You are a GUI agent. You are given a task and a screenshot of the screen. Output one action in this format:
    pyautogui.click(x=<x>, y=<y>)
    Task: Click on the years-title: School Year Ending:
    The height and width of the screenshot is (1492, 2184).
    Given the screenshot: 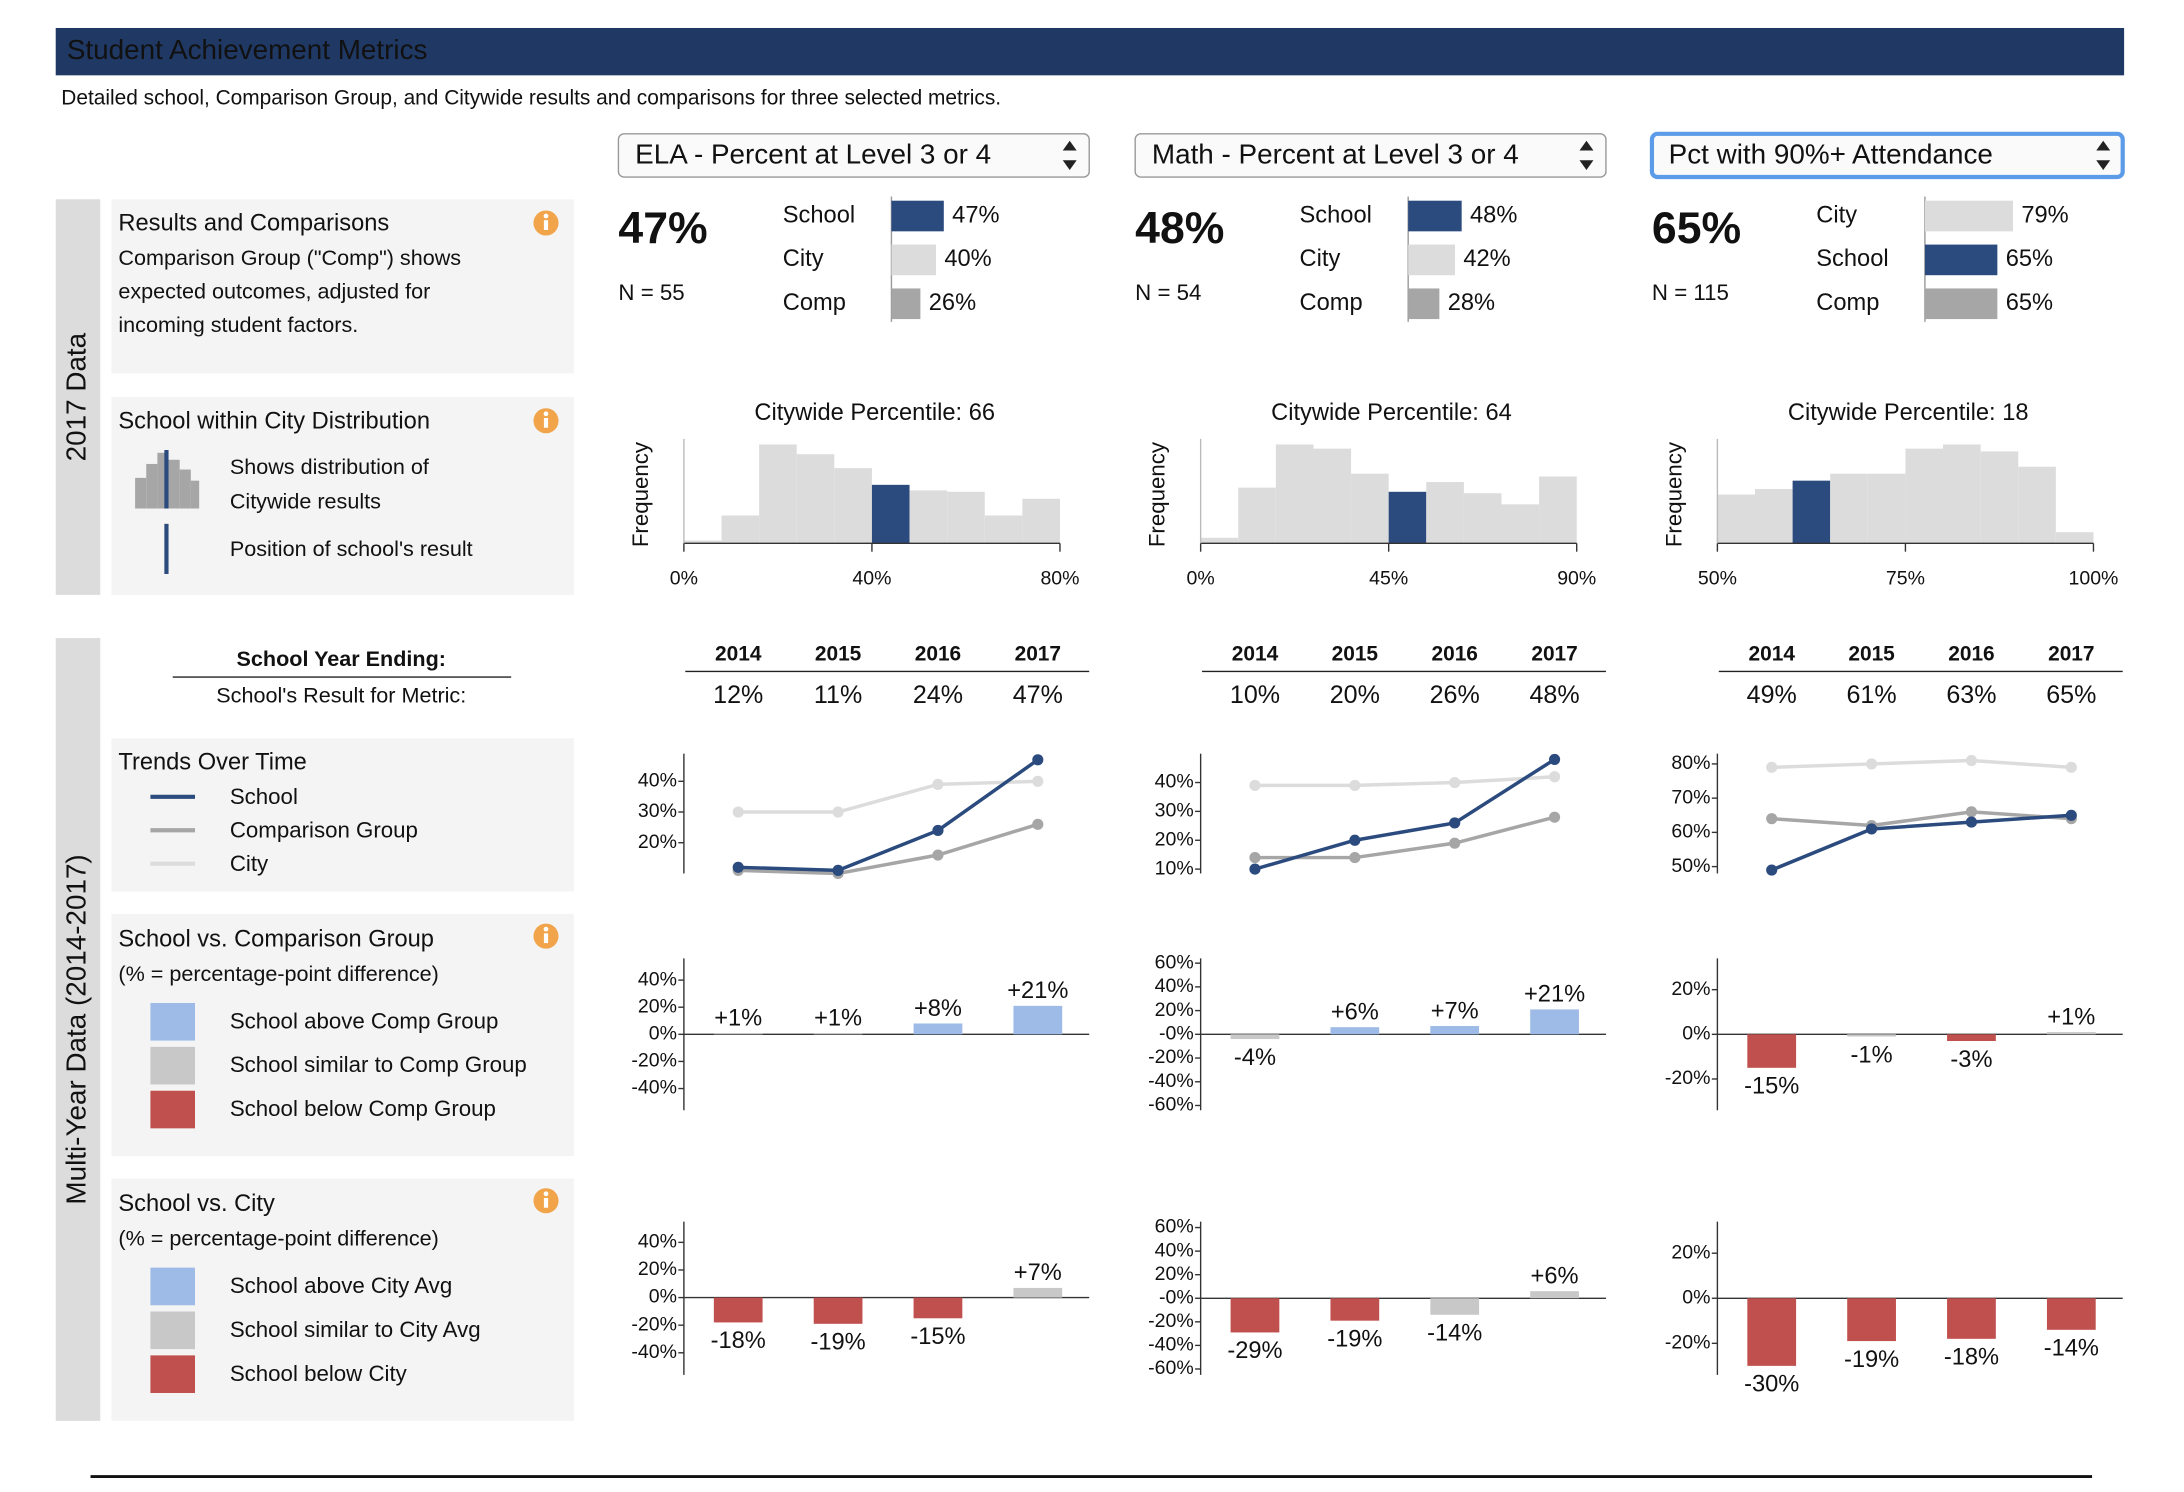 What is the action you would take?
    pyautogui.click(x=341, y=658)
    